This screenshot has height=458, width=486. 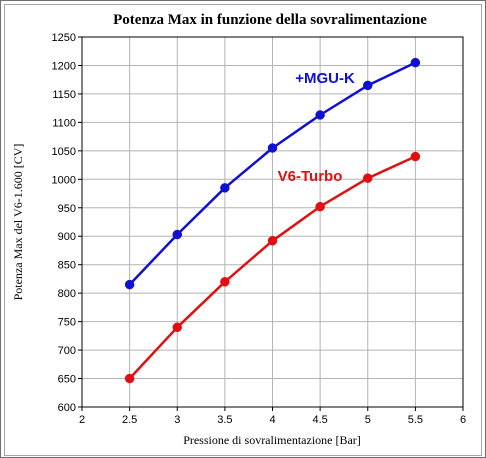 I want to click on y-tick-label: 1000, so click(x=64, y=180).